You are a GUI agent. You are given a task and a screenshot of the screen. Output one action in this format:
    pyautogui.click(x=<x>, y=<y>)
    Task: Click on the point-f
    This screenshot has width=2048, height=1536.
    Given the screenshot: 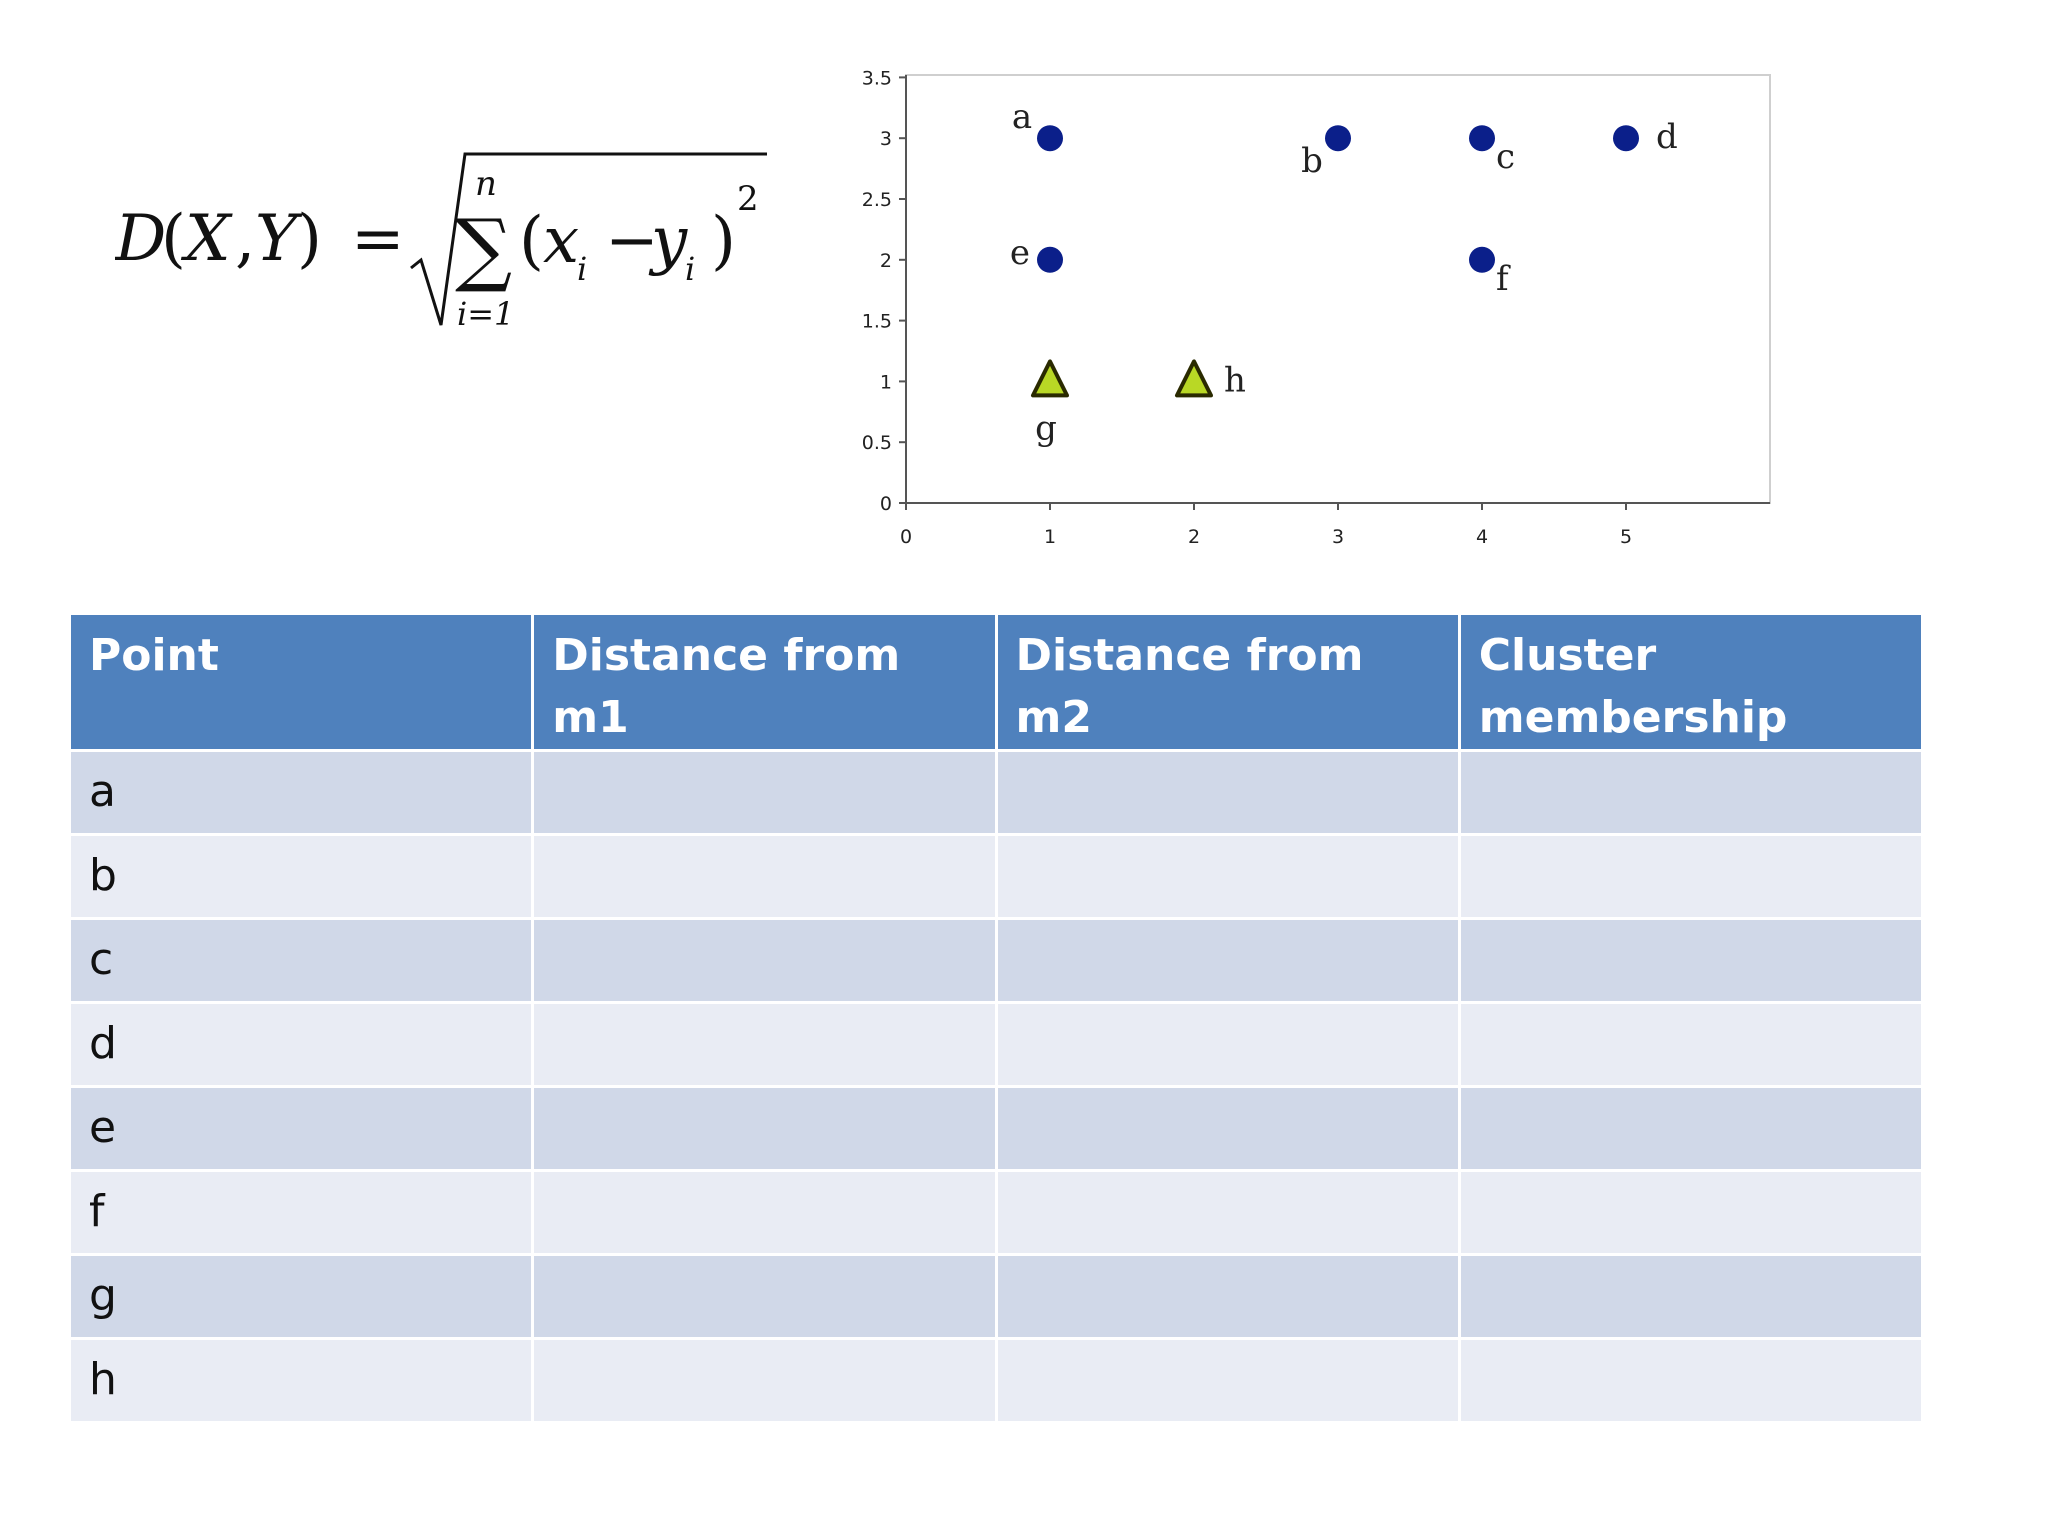 What is the action you would take?
    pyautogui.click(x=1482, y=259)
    